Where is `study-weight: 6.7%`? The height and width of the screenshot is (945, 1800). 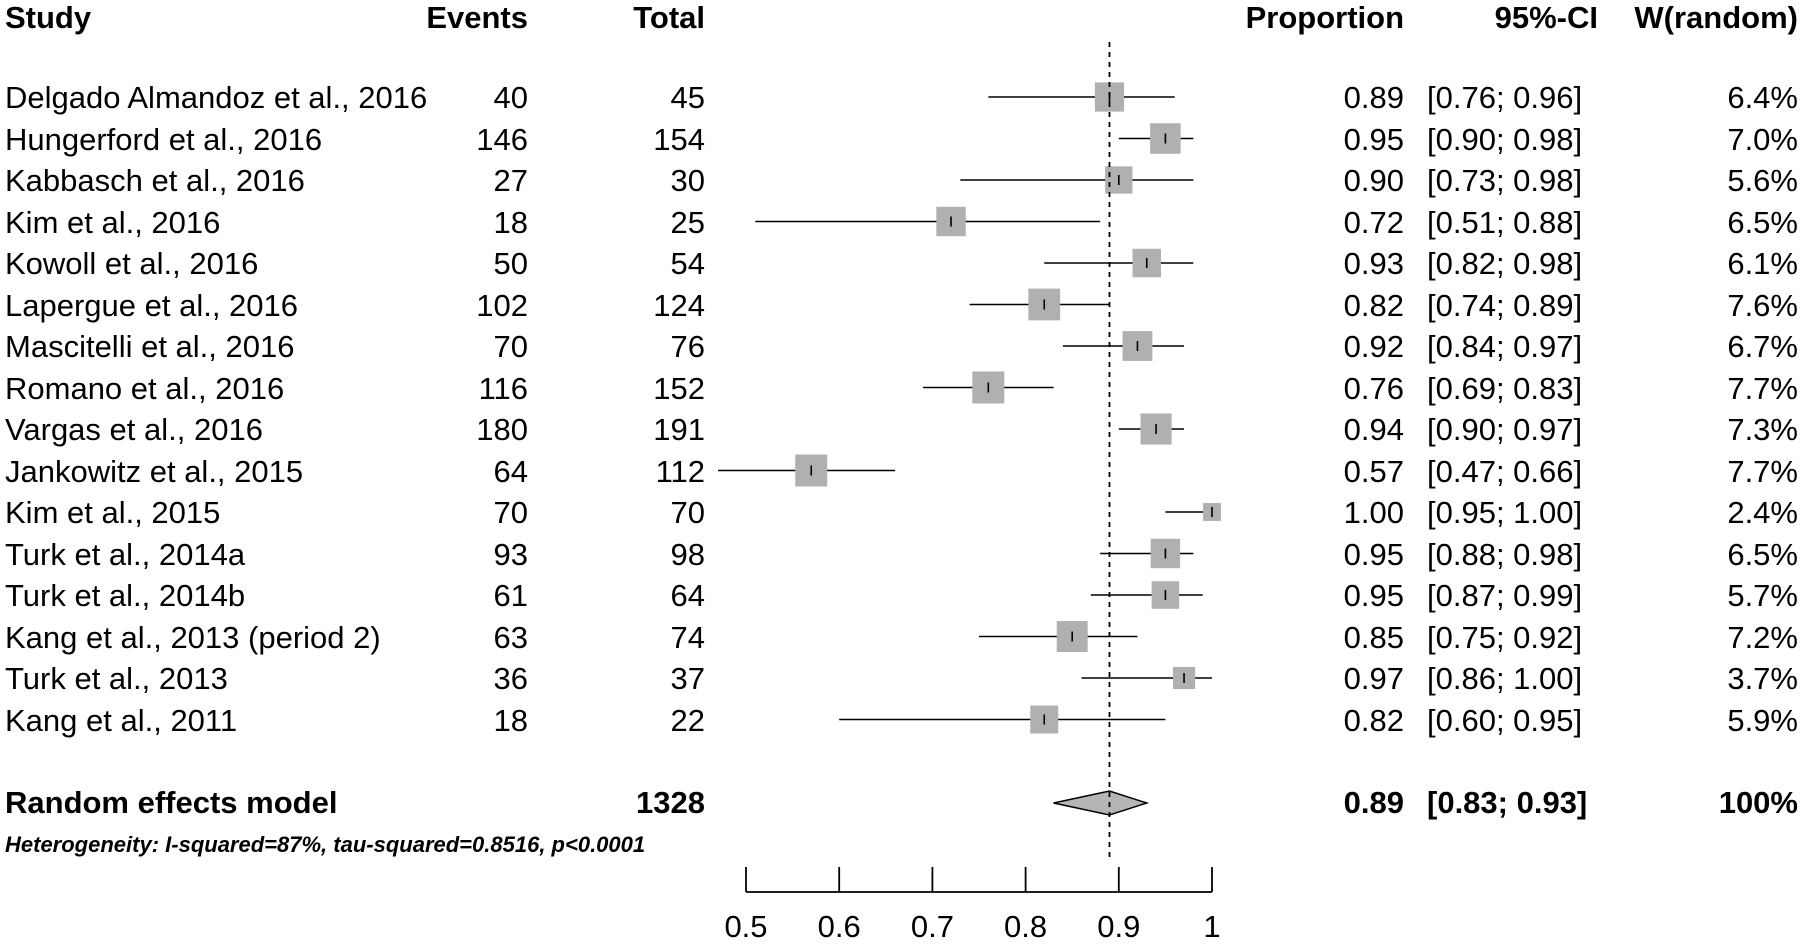 study-weight: 6.7% is located at coordinates (1762, 346).